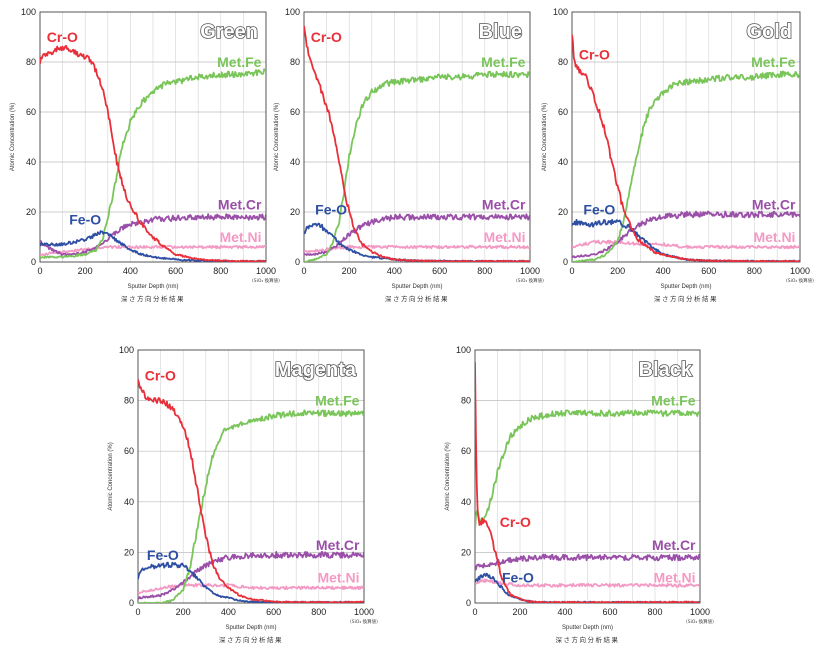  What do you see at coordinates (316, 370) in the screenshot?
I see `panel-title: Magenta` at bounding box center [316, 370].